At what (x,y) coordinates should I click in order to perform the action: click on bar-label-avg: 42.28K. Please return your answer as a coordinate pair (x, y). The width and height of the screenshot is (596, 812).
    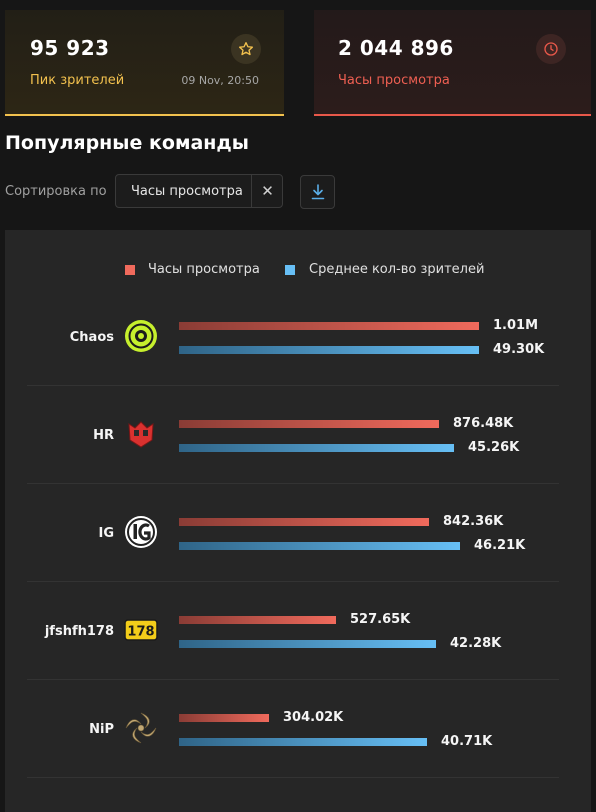
    Looking at the image, I should click on (476, 643).